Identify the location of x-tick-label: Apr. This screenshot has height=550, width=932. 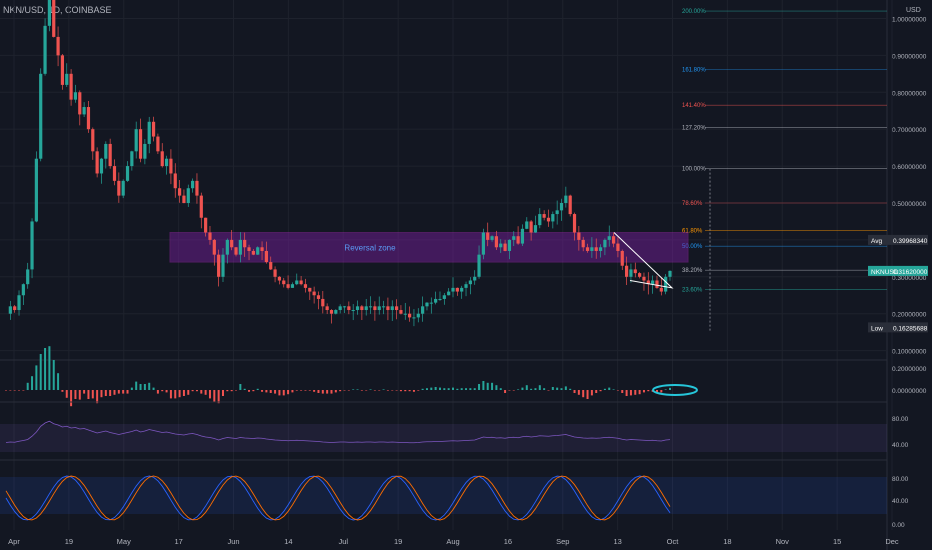
(14, 541).